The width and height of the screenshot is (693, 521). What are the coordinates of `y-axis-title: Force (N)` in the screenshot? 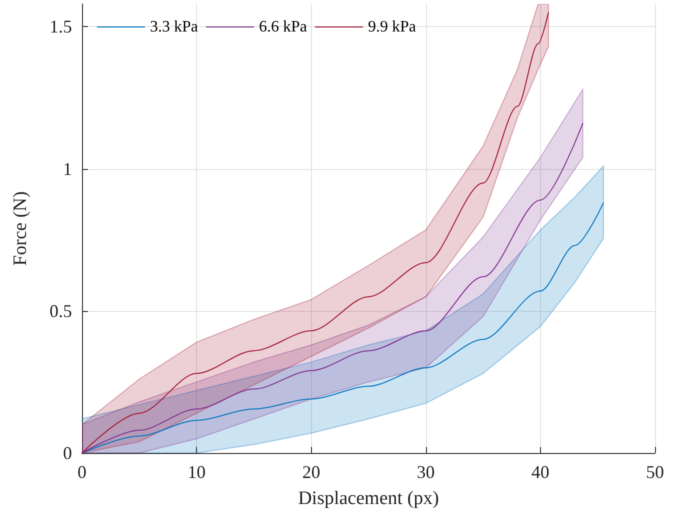 It's located at (20, 228).